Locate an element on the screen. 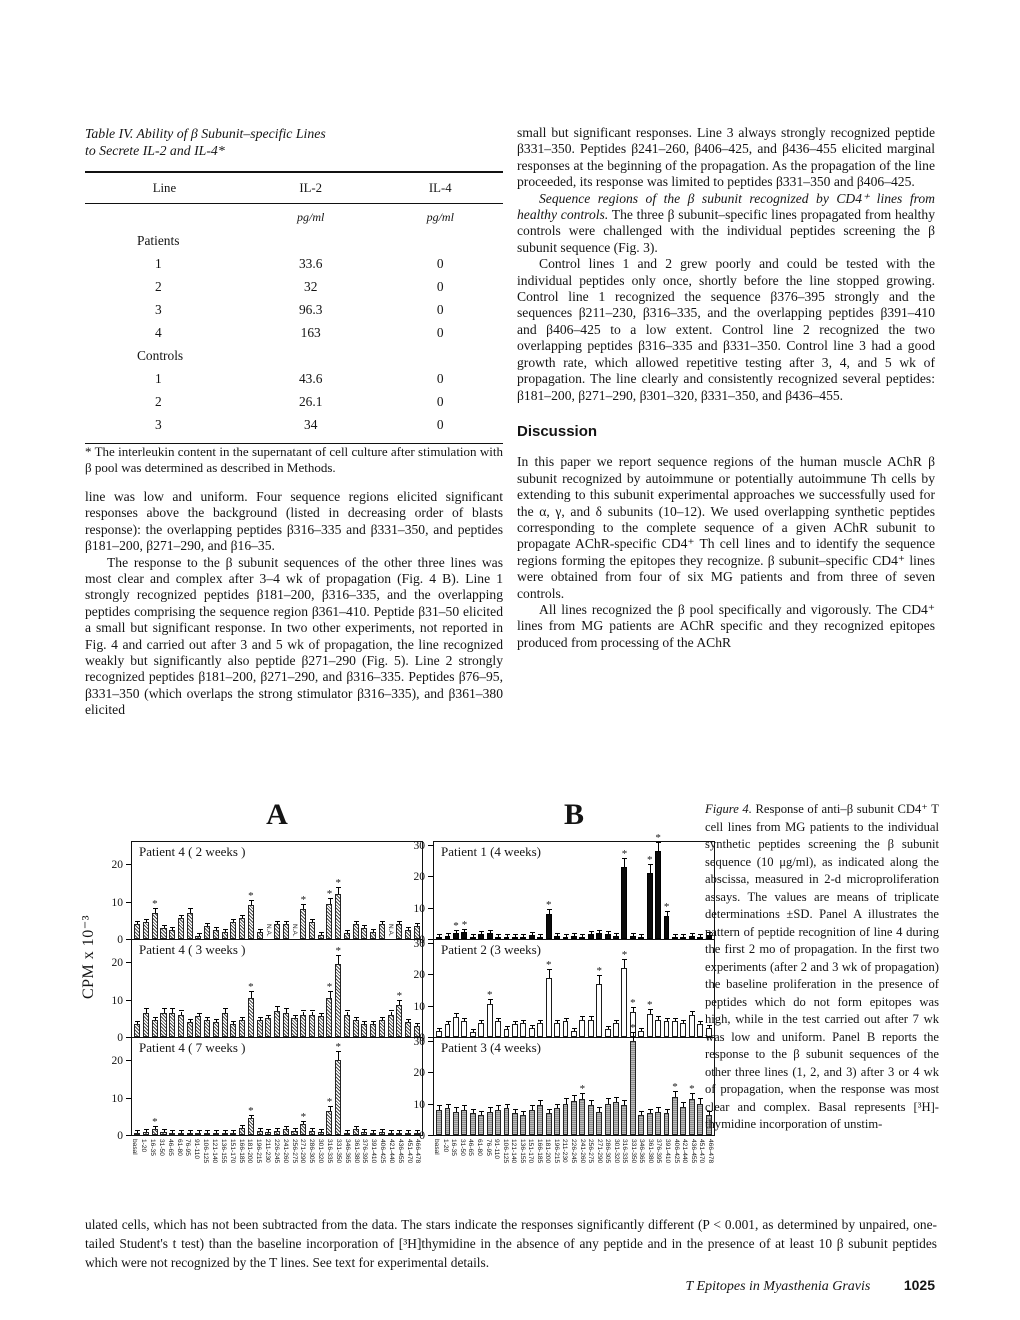  x-tick-slot: 331-350 is located at coordinates (634, 1162).